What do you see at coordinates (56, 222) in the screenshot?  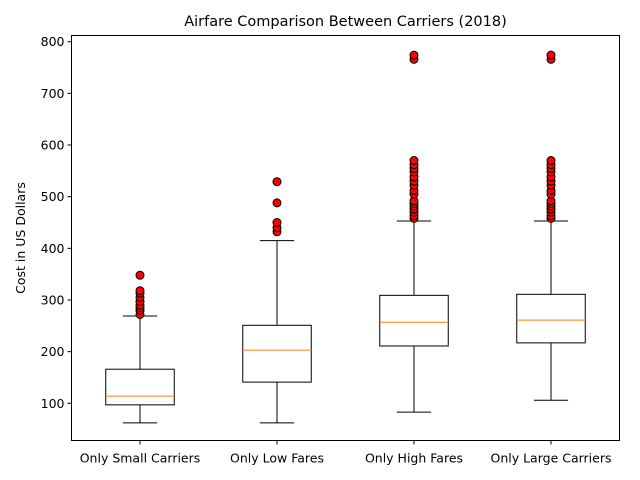 I see `y-axis-ticks: 100 200 300 400 500 600 700 800` at bounding box center [56, 222].